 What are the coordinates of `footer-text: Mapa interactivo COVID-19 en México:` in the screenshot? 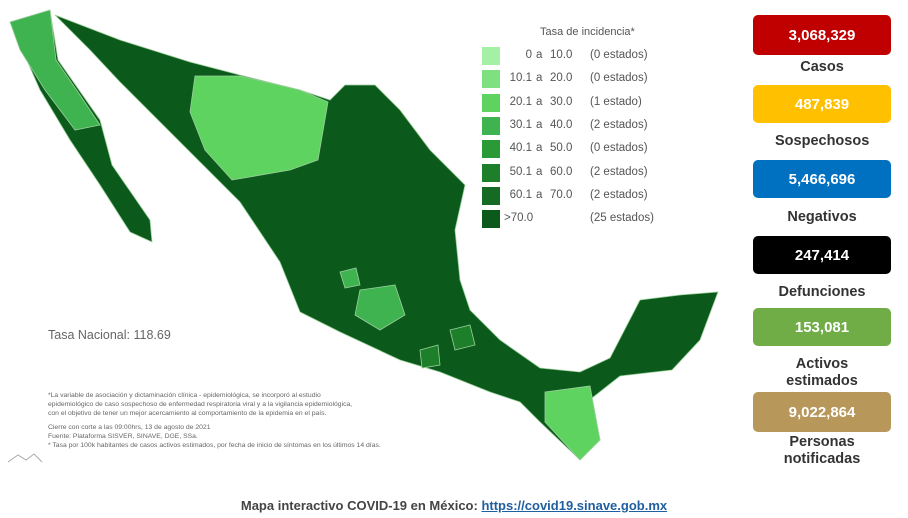 It's located at (359, 505).